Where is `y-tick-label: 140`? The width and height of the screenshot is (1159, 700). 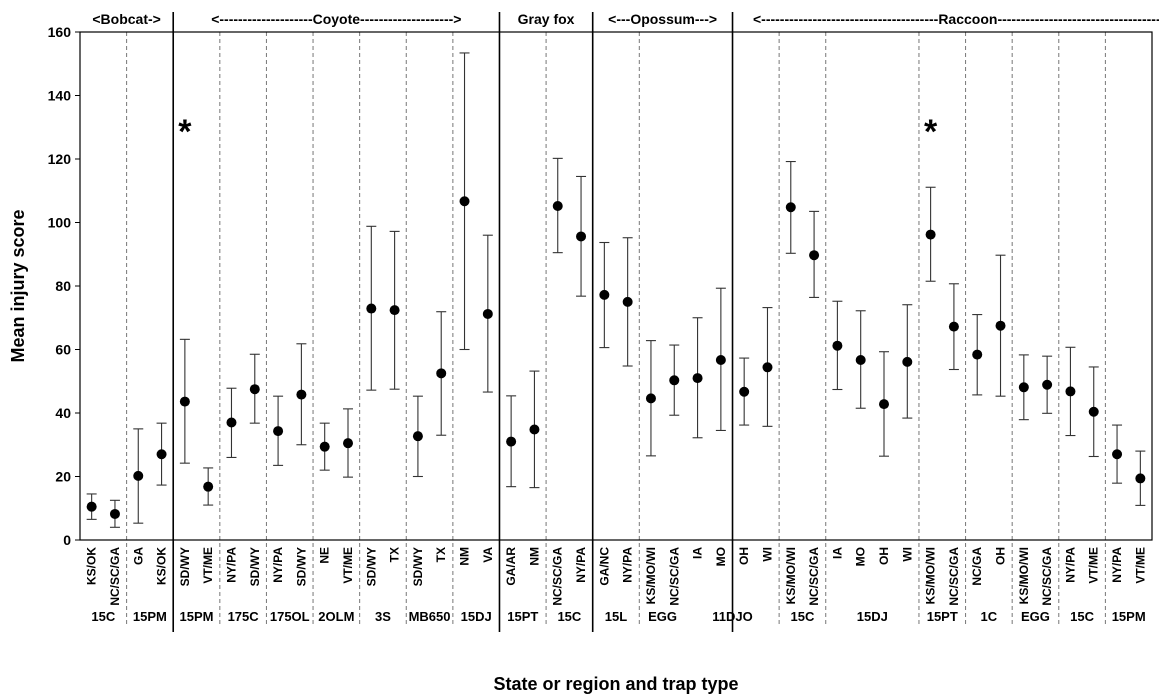
y-tick-label: 140 is located at coordinates (60, 96).